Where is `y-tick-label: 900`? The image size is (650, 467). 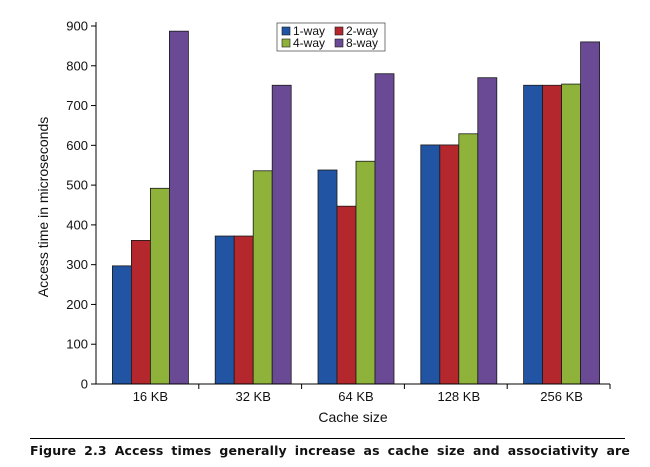 y-tick-label: 900 is located at coordinates (77, 26).